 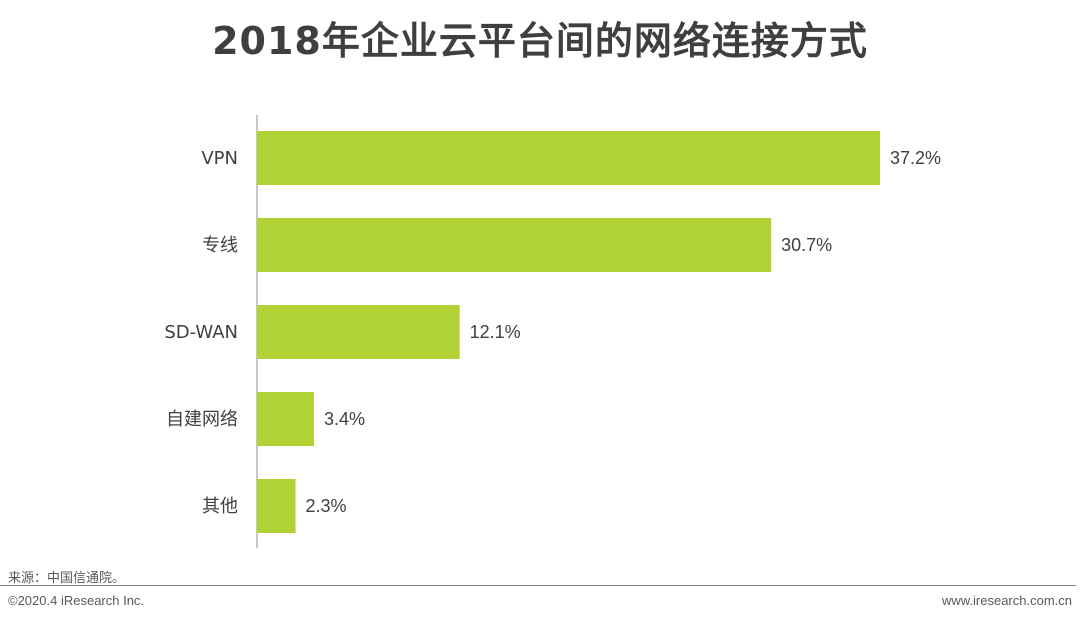 What do you see at coordinates (326, 506) in the screenshot?
I see `value-label: 2.3%` at bounding box center [326, 506].